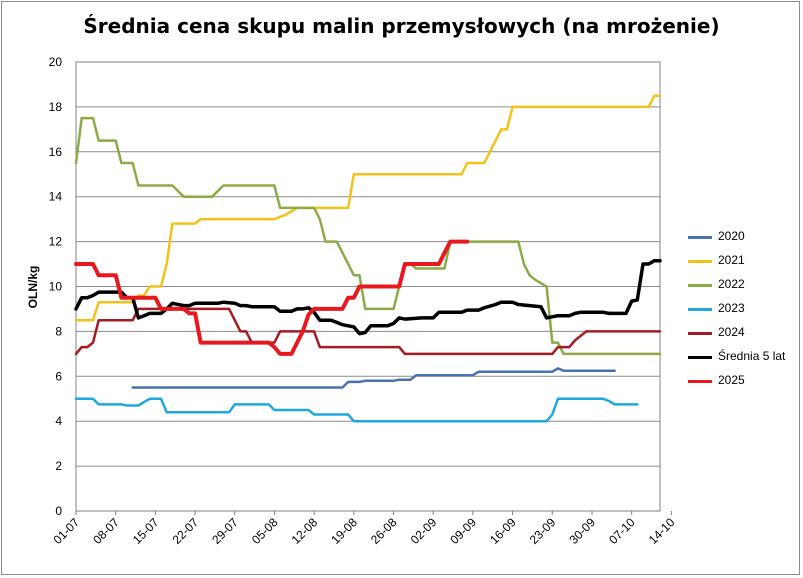 The image size is (803, 578). What do you see at coordinates (56, 242) in the screenshot?
I see `y-tick-label: 12` at bounding box center [56, 242].